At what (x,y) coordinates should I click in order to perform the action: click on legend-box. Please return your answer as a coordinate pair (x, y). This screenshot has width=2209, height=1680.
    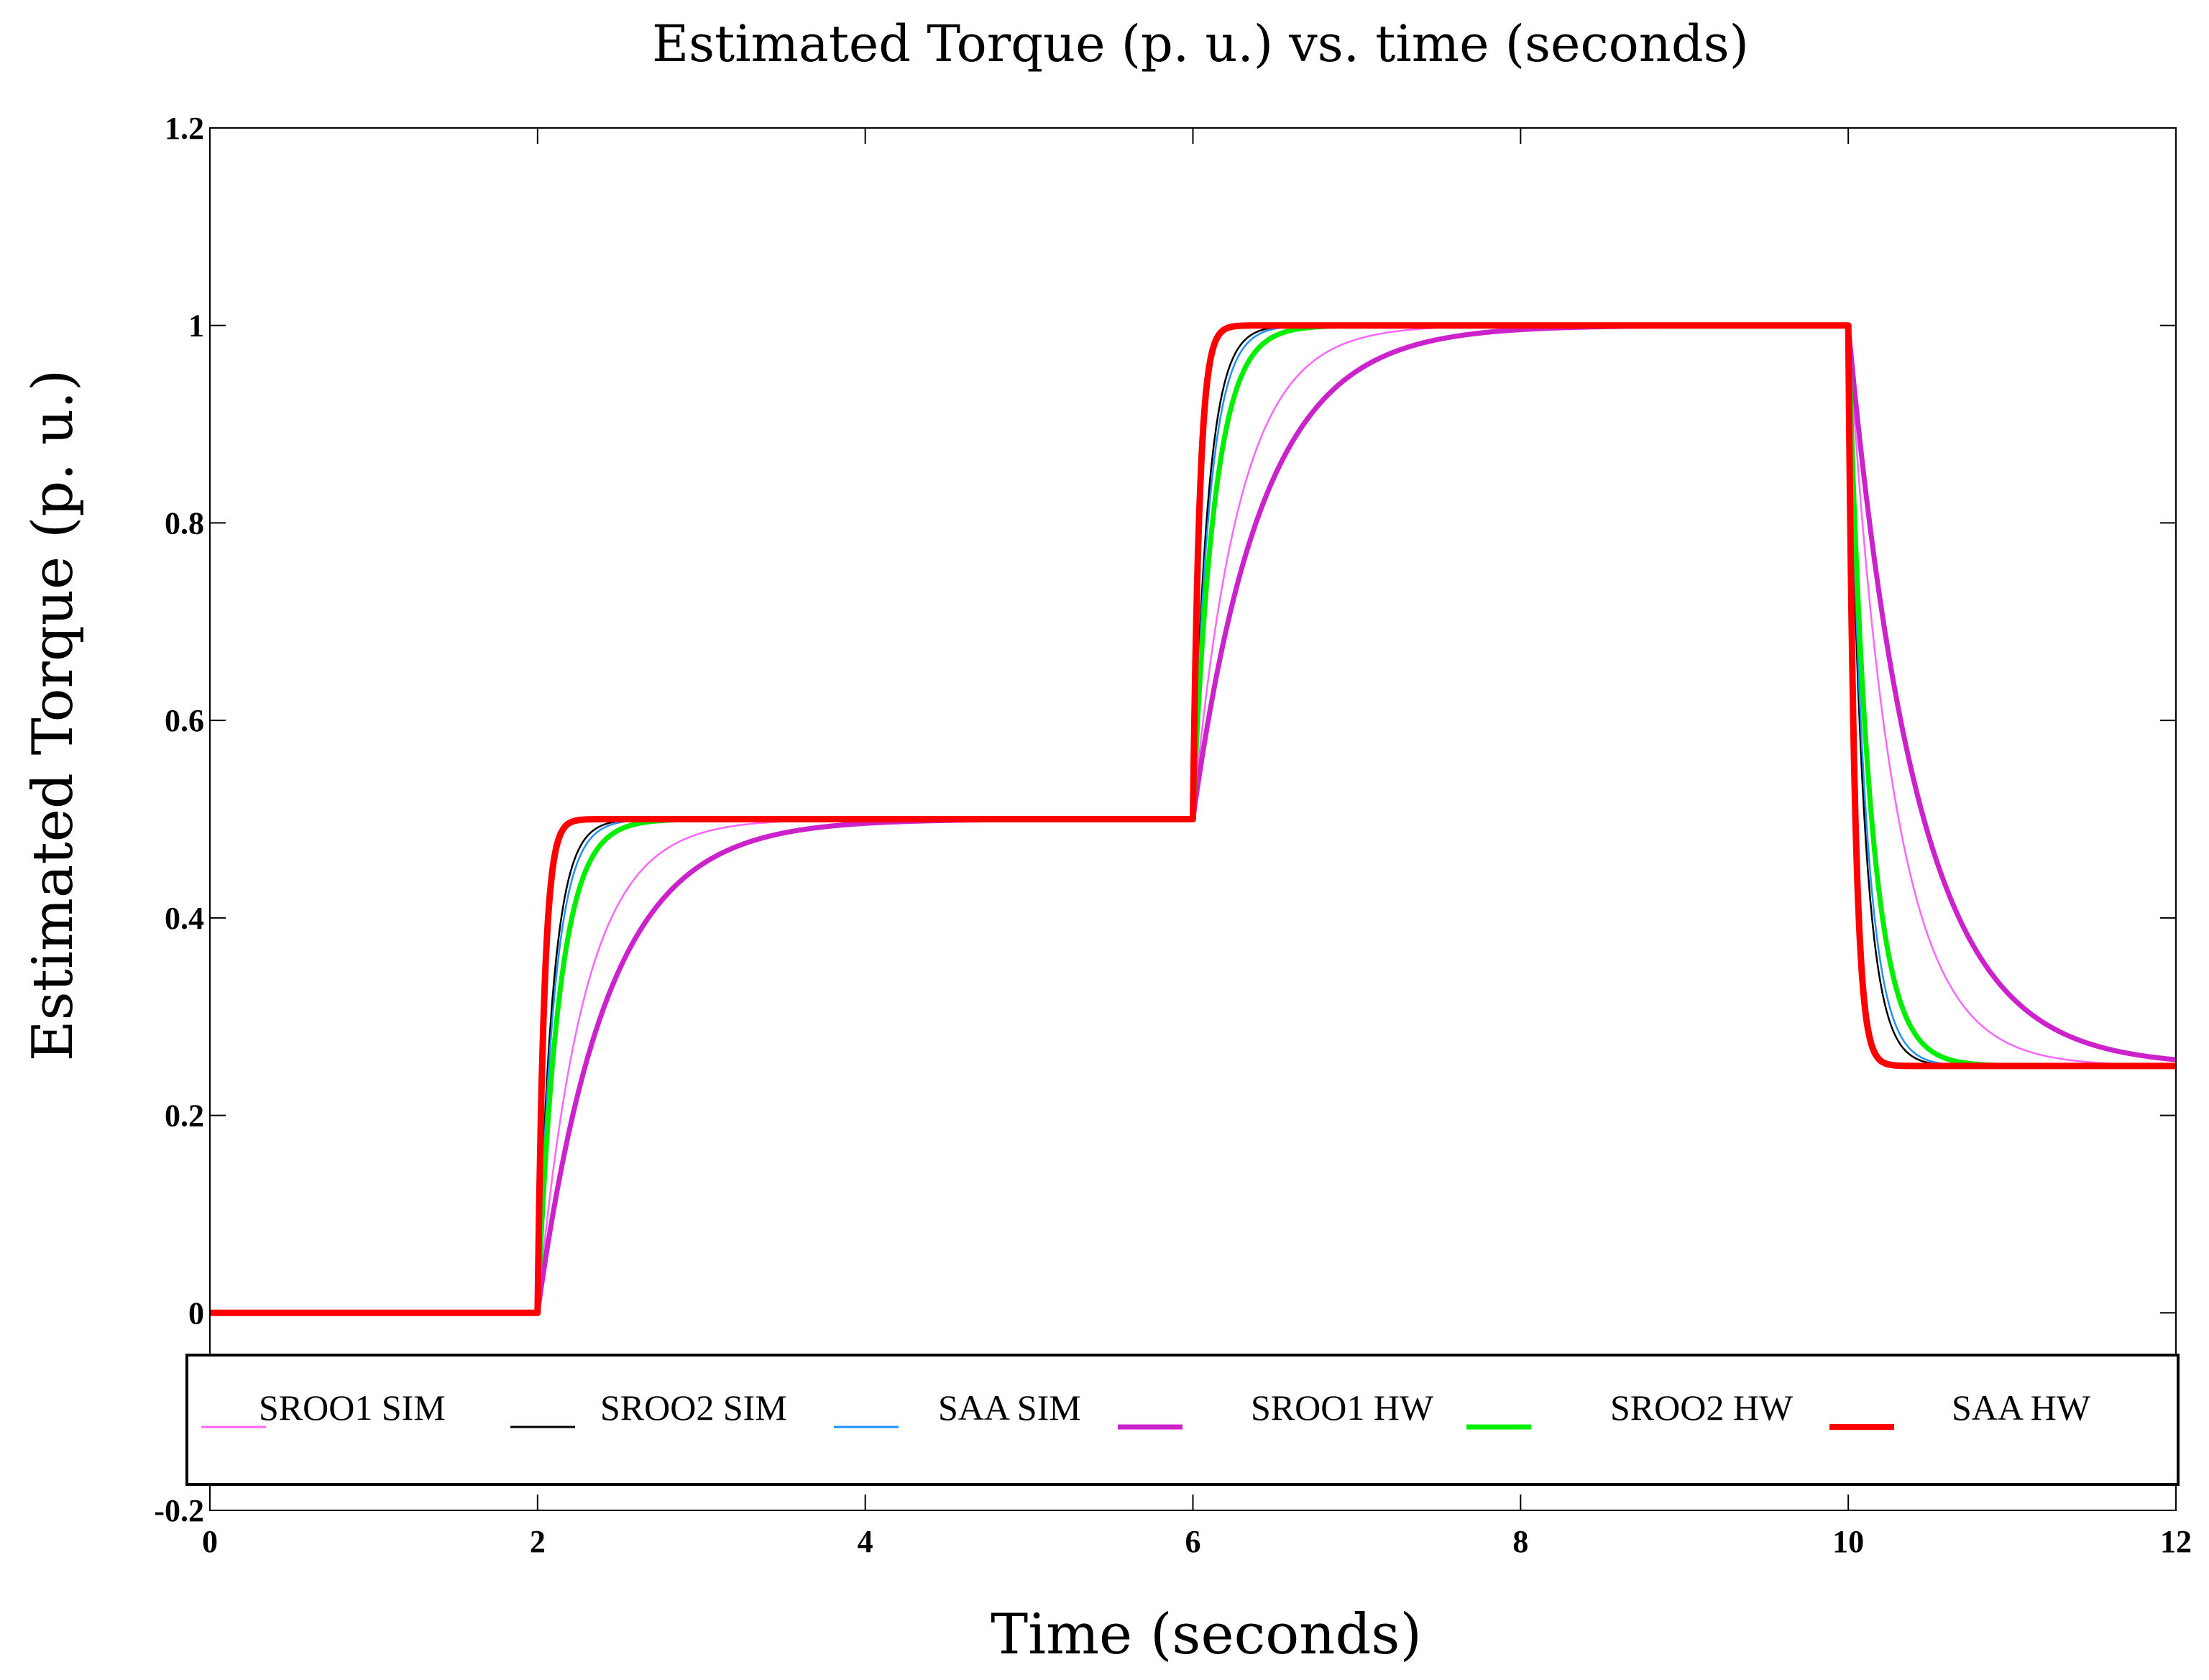
    Looking at the image, I should click on (1183, 1420).